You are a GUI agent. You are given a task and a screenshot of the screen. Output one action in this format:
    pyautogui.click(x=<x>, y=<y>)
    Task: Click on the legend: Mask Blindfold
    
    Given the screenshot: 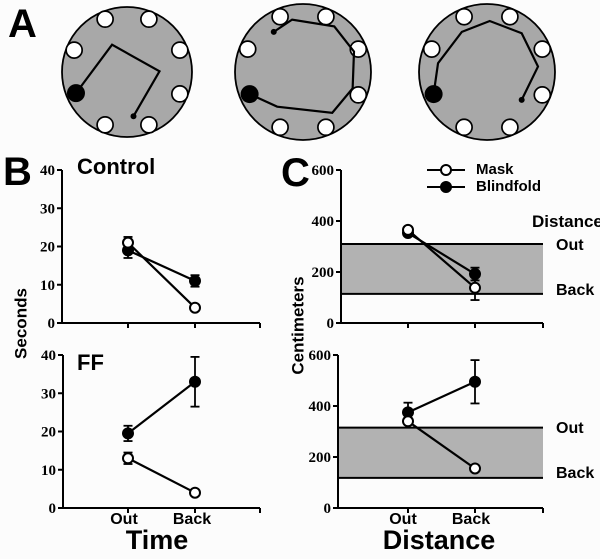 What is the action you would take?
    pyautogui.click(x=483, y=178)
    